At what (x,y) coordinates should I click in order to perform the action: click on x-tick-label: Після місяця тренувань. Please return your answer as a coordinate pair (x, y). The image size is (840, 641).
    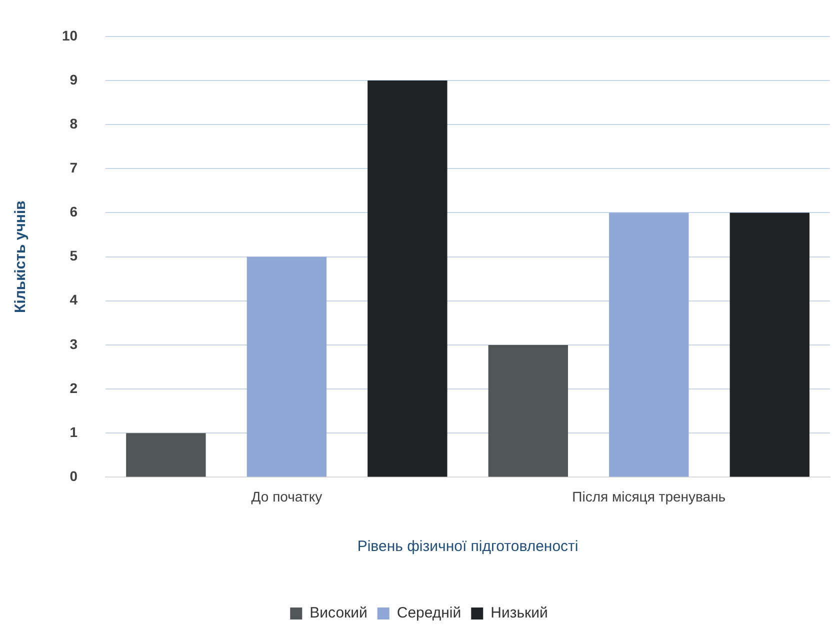
    Looking at the image, I should click on (649, 496).